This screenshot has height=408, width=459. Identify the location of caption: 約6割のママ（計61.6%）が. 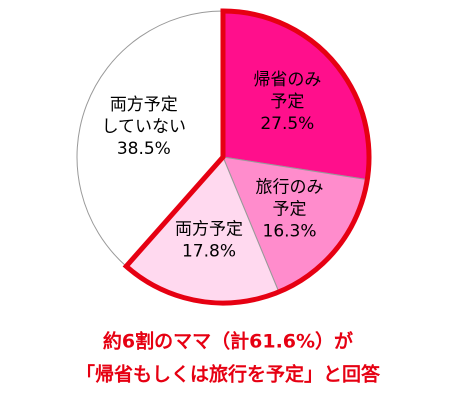
(228, 341).